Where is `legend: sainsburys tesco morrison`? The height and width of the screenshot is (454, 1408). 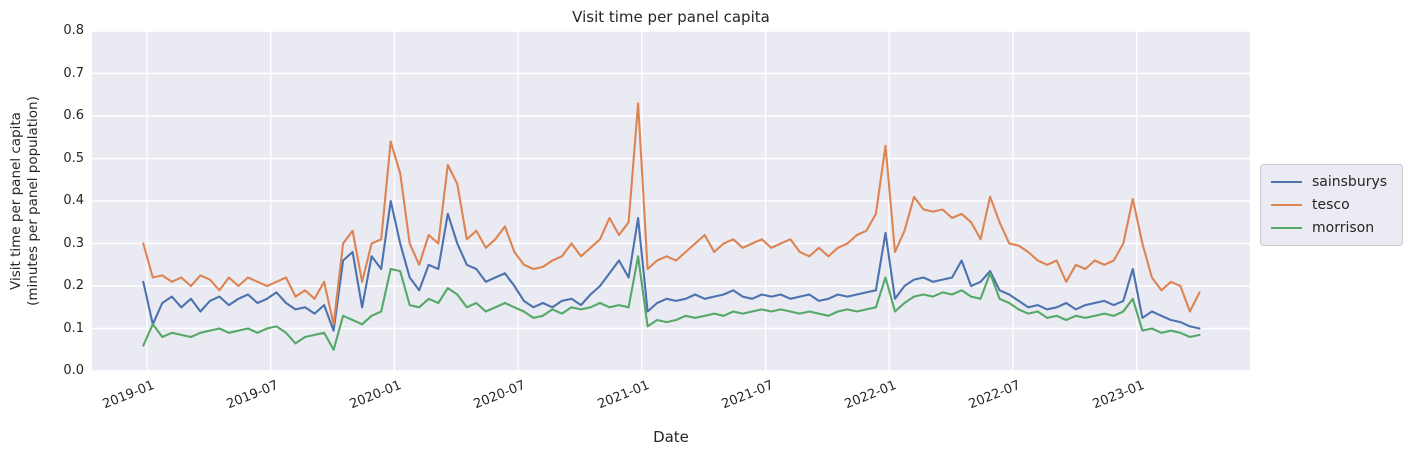 legend: sainsburys tesco morrison is located at coordinates (1331, 205).